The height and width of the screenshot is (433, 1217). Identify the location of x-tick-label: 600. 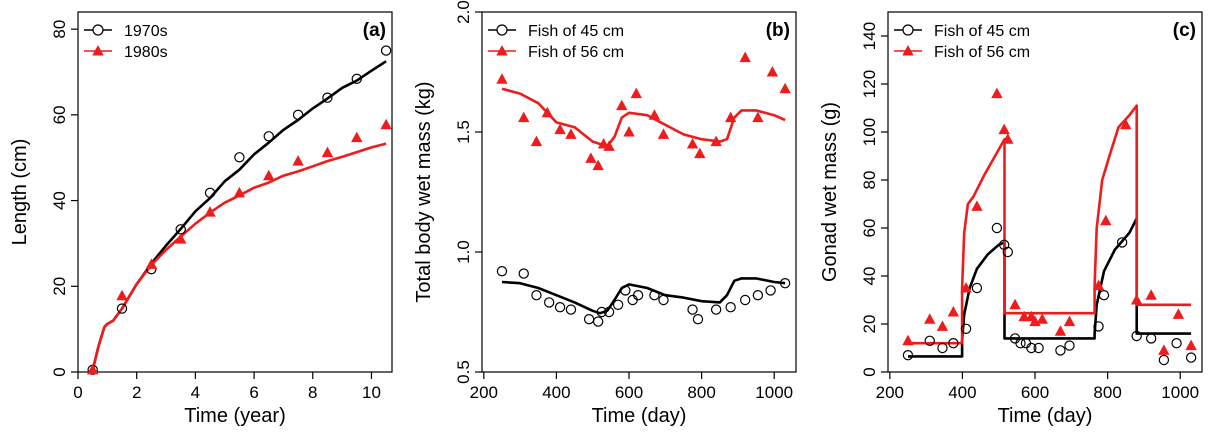
(629, 392).